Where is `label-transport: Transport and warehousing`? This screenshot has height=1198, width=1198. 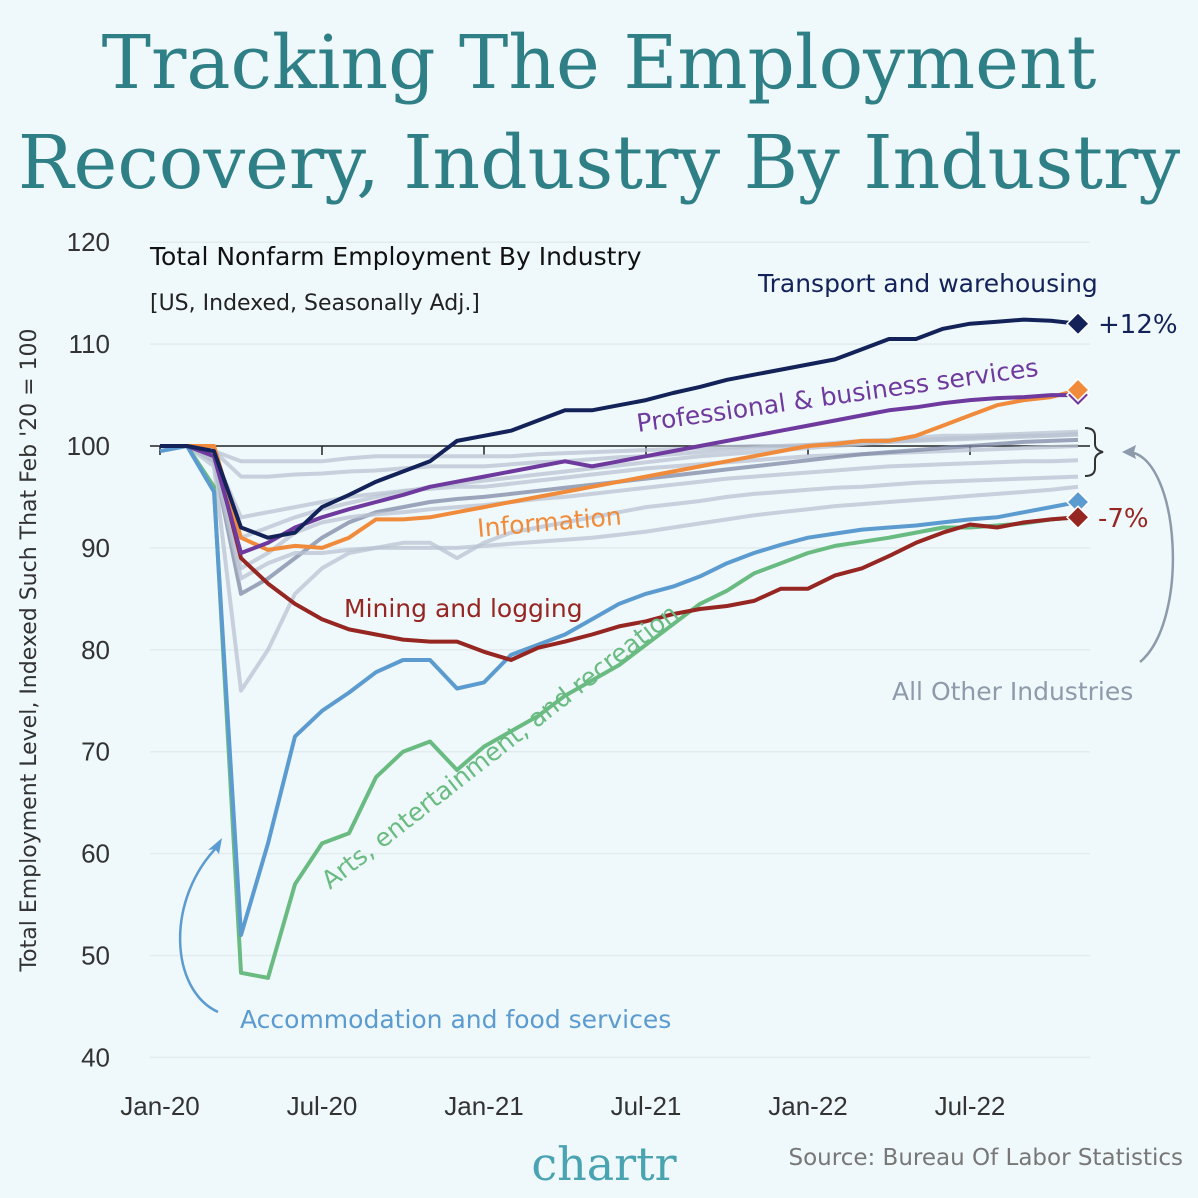
label-transport: Transport and warehousing is located at coordinates (927, 283).